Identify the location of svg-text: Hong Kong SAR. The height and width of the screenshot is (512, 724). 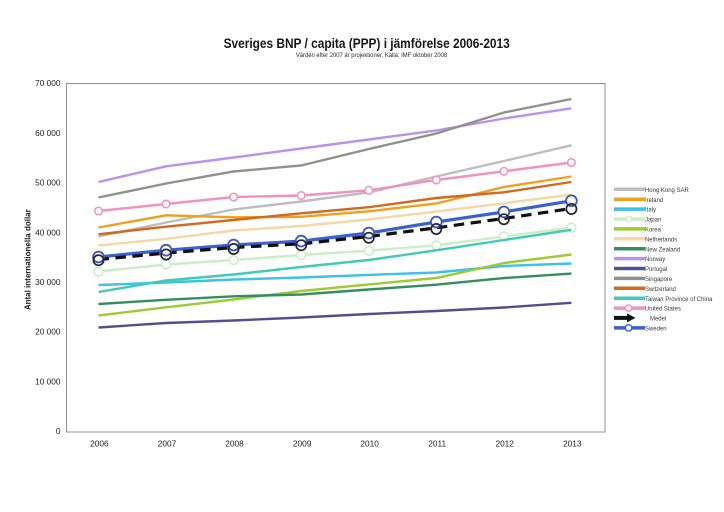
(667, 190).